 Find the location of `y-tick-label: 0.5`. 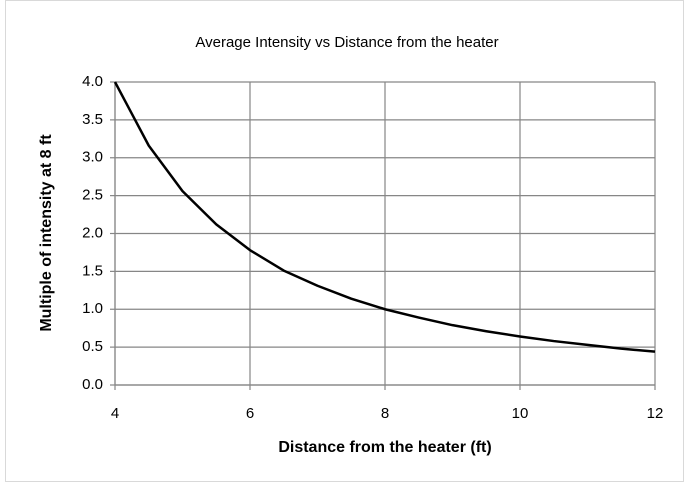

y-tick-label: 0.5 is located at coordinates (92, 346).